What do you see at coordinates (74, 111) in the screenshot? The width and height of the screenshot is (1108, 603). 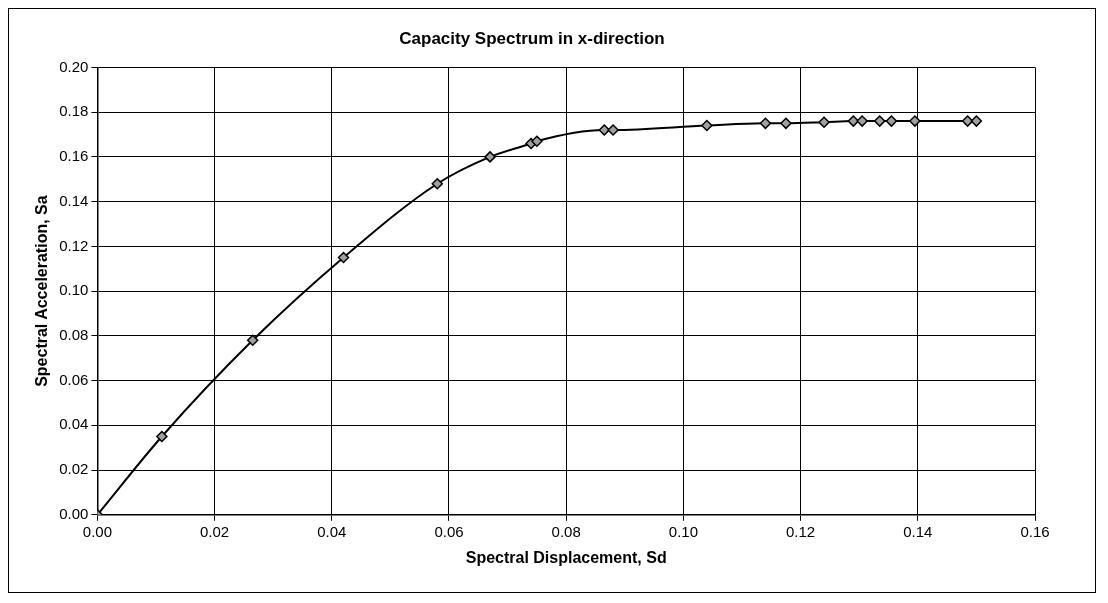 I see `y-tick-label: 0.18` at bounding box center [74, 111].